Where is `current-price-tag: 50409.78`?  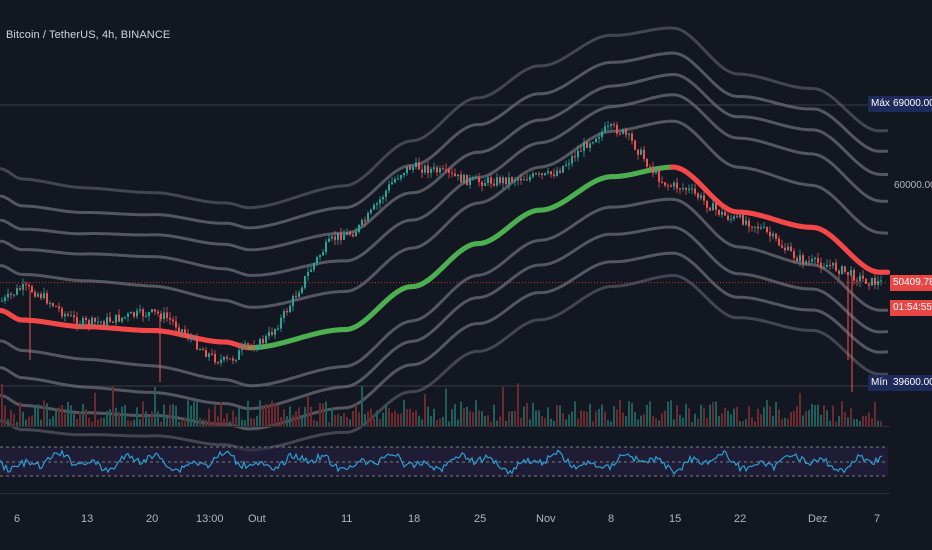
current-price-tag: 50409.78 is located at coordinates (911, 283).